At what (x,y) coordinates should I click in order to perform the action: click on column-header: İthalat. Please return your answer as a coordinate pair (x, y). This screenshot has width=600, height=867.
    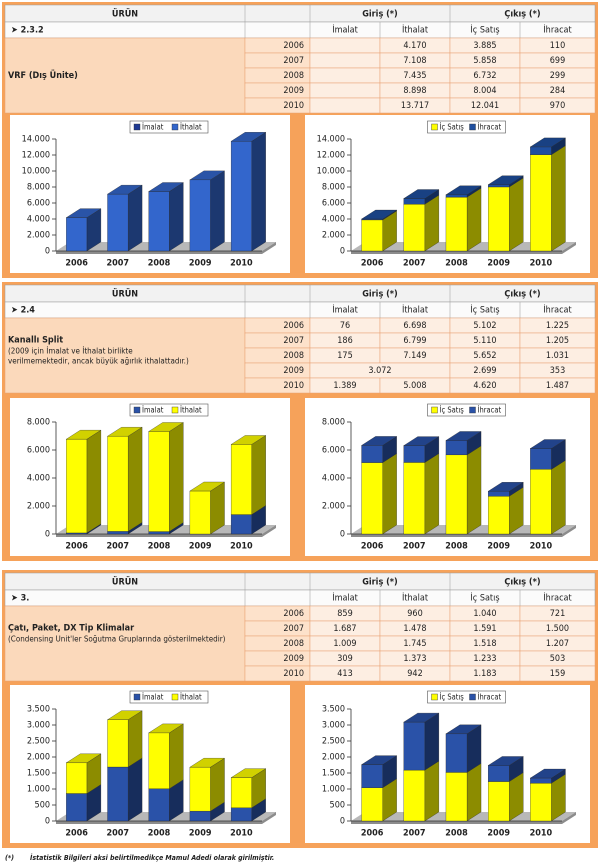
    Looking at the image, I should click on (415, 310).